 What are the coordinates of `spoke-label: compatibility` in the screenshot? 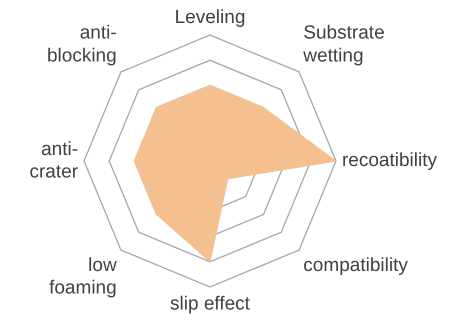 It's located at (355, 265).